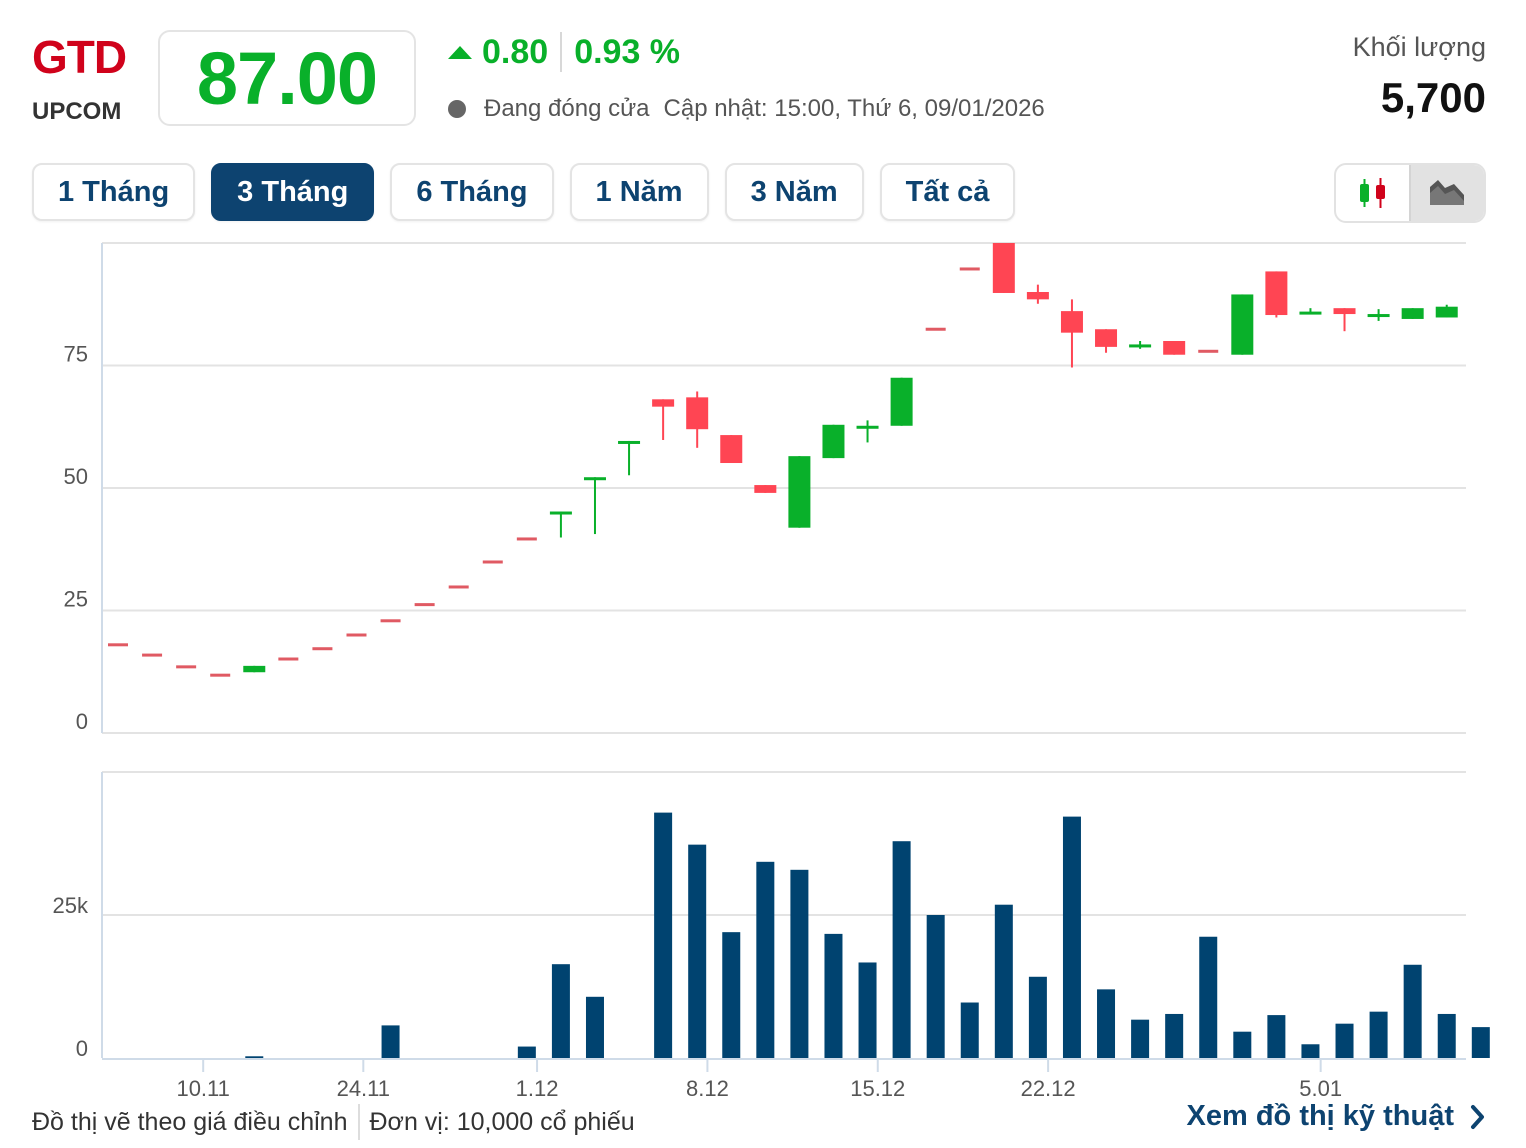  What do you see at coordinates (293, 192) in the screenshot?
I see `tab-3-tháng: 3 Tháng` at bounding box center [293, 192].